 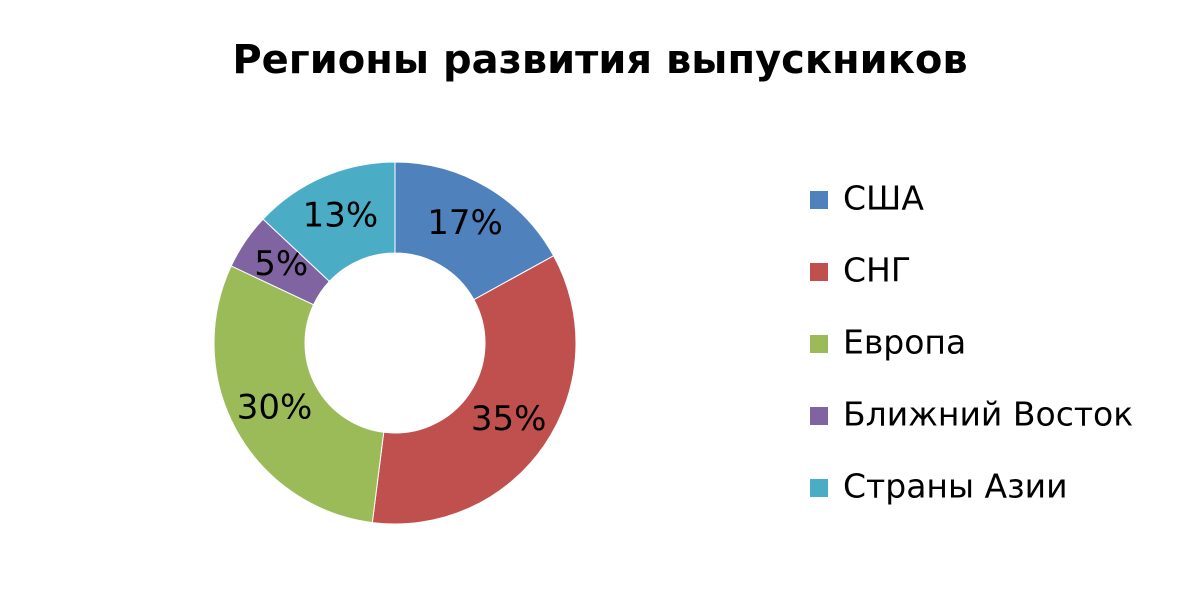 I want to click on legend-label: Европа, so click(x=904, y=342).